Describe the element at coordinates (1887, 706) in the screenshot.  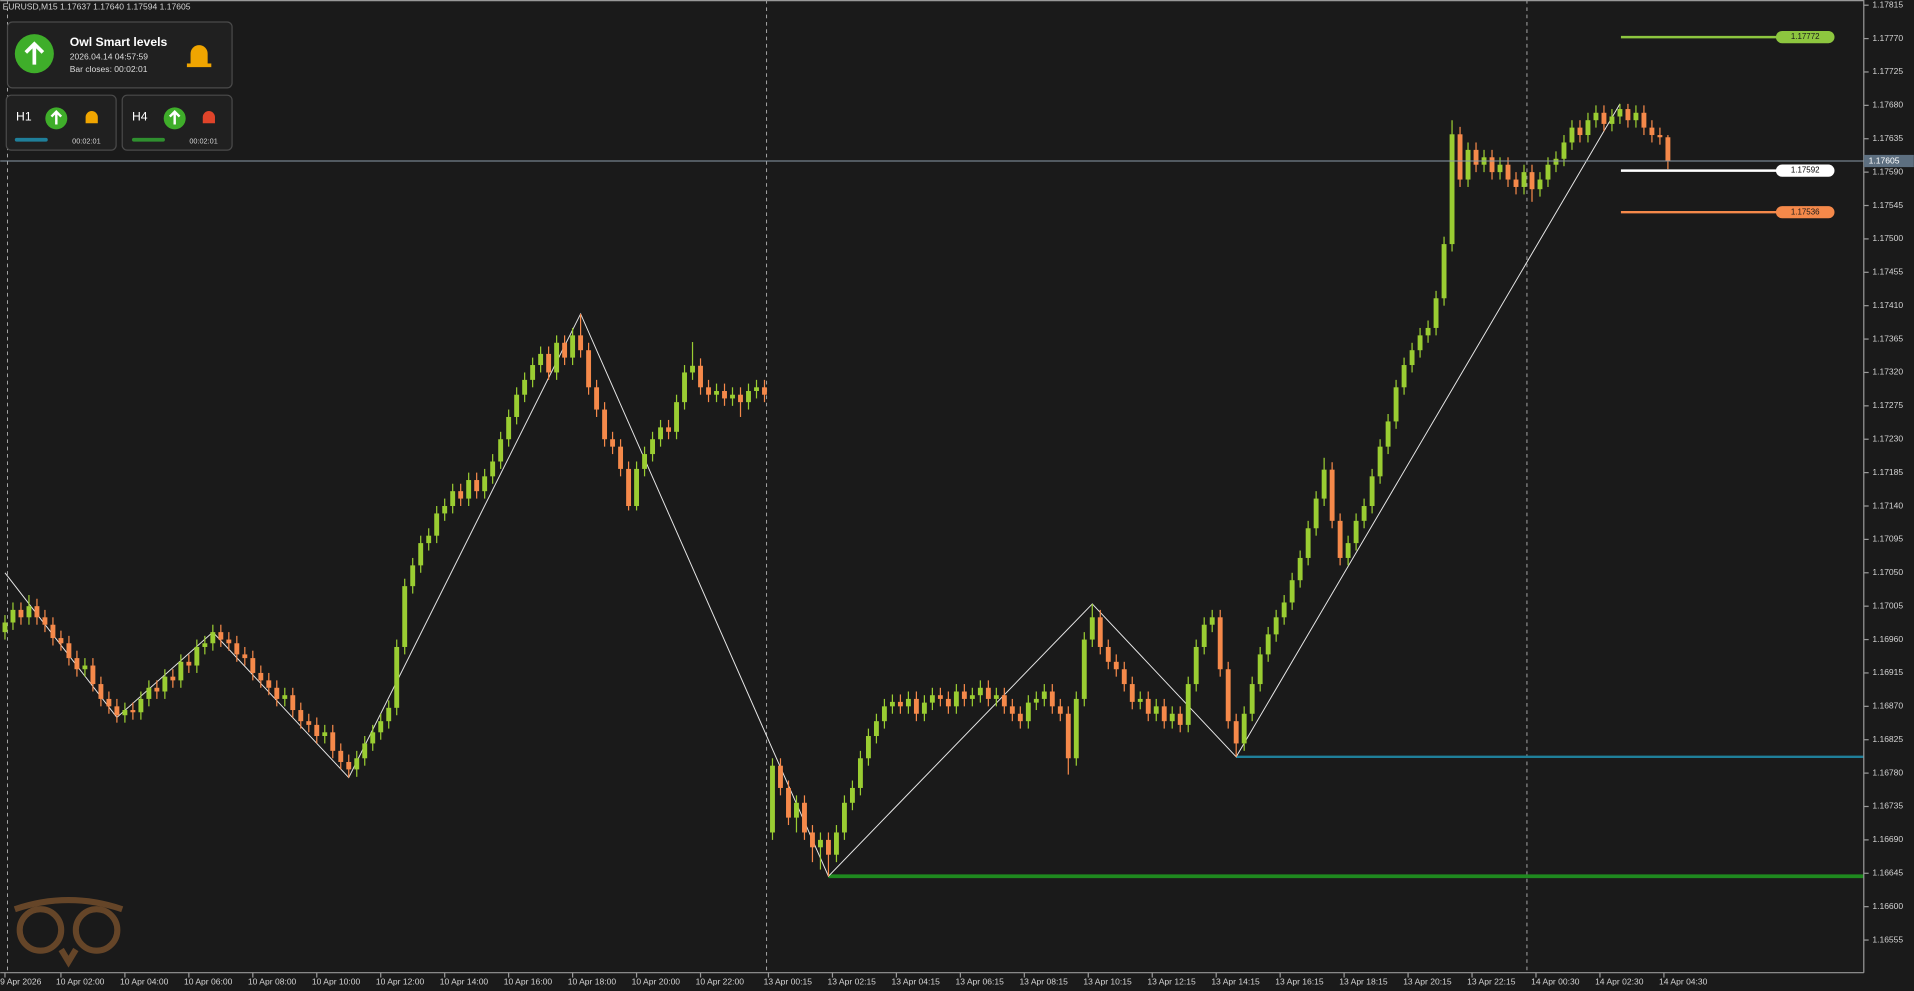
I see `y-tick-label: 1.16870` at that location.